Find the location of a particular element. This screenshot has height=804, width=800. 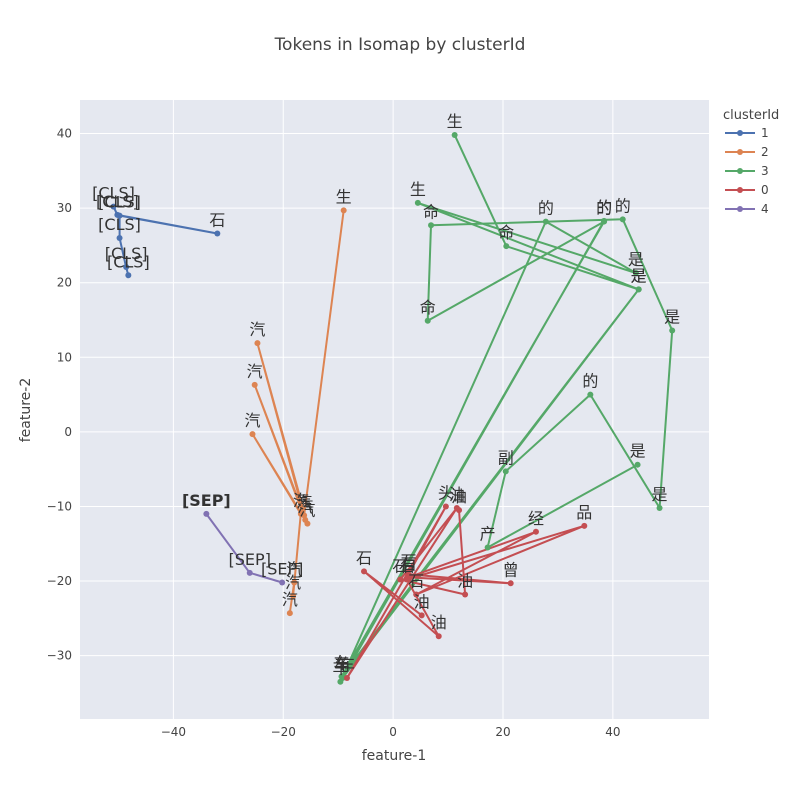

legend: 1 2 3 0 4 is located at coordinates (747, 171).